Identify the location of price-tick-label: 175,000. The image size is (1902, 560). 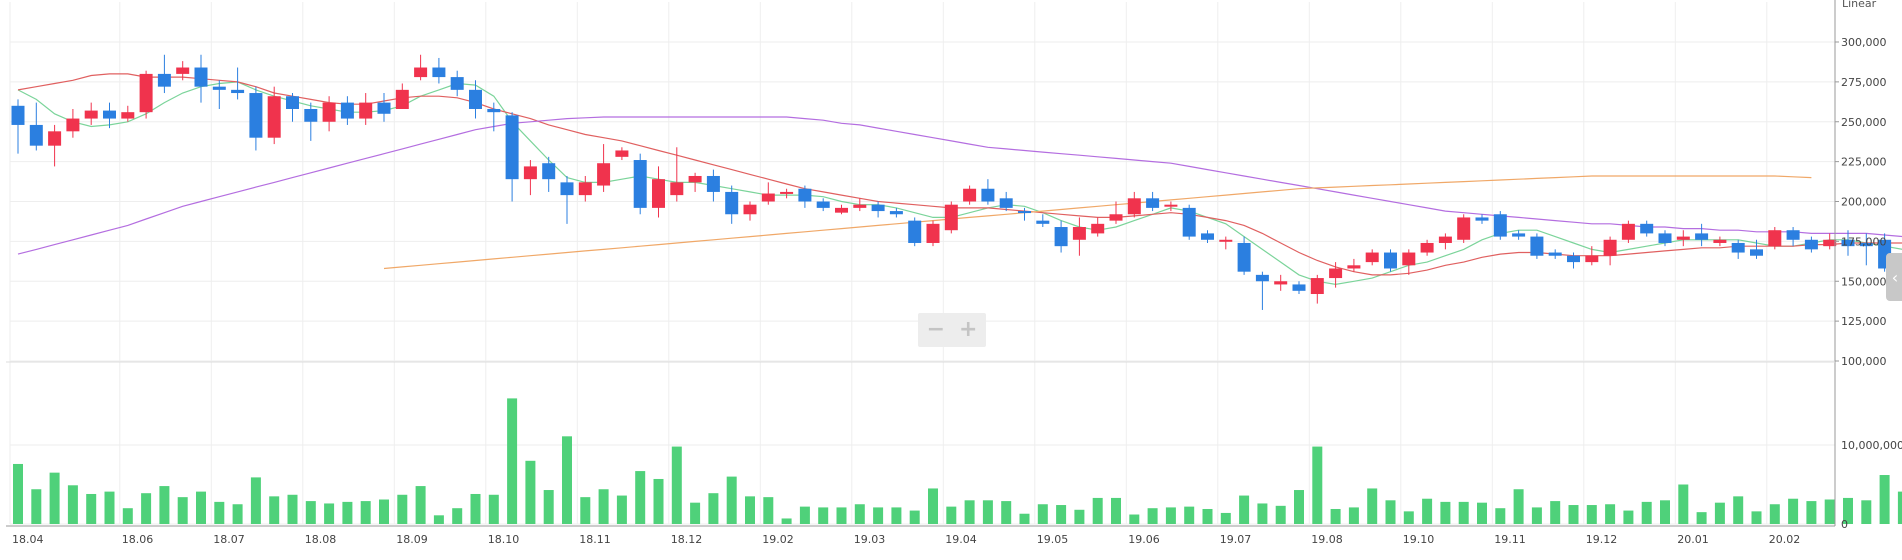
(1864, 241).